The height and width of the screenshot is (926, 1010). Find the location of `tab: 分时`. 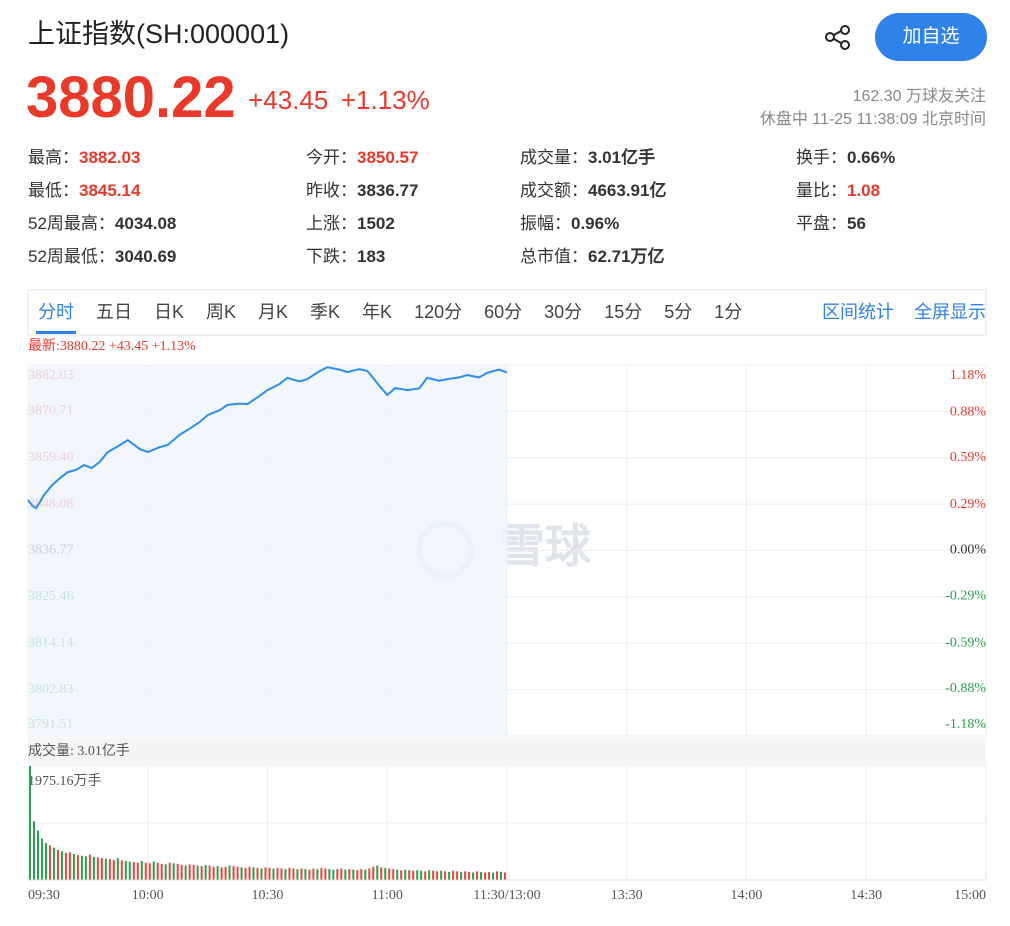

tab: 分时 is located at coordinates (56, 312).